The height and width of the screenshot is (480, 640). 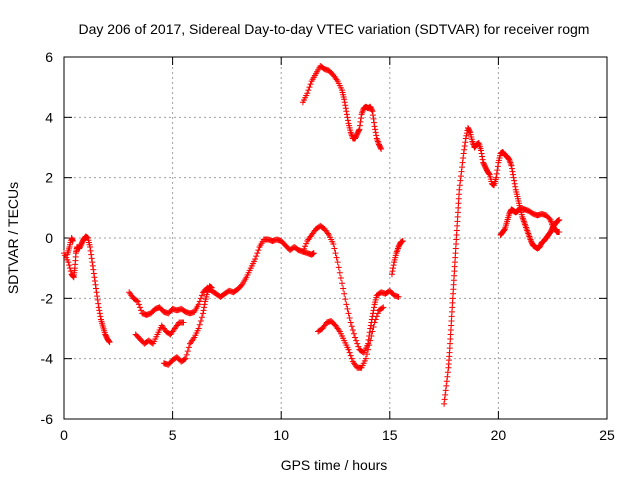 What do you see at coordinates (49, 57) in the screenshot?
I see `y-tick-label: 6` at bounding box center [49, 57].